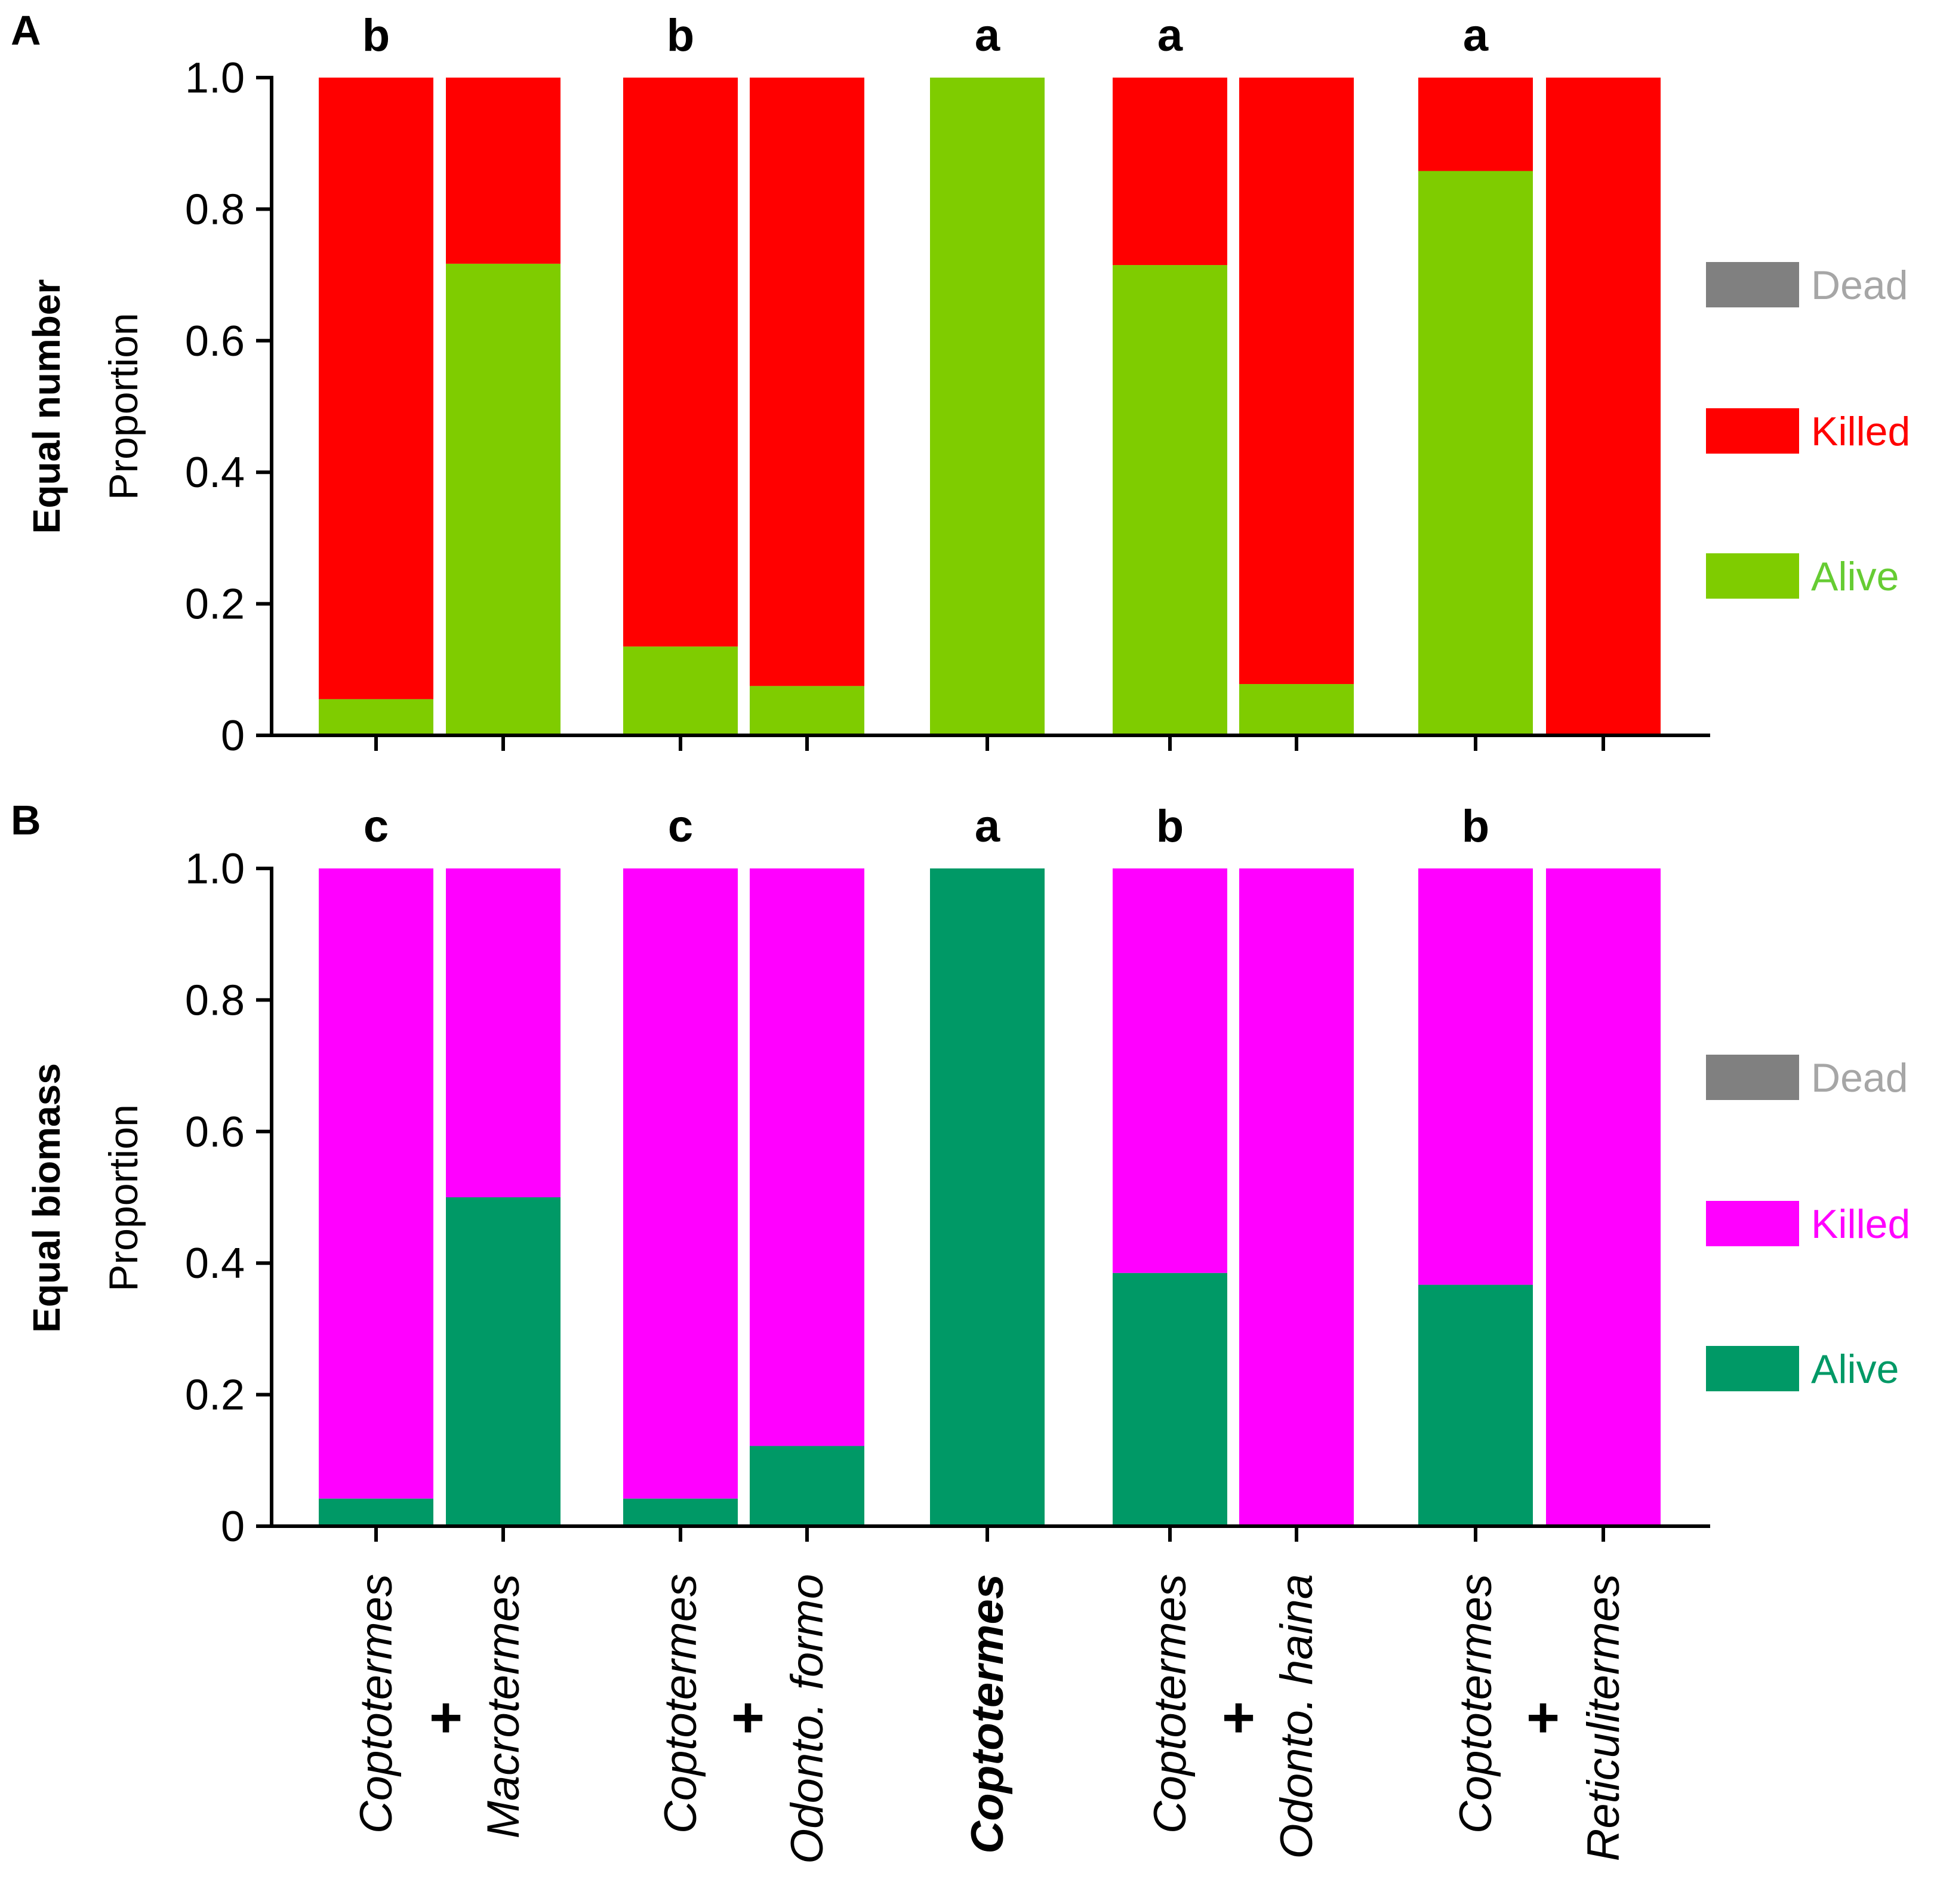 This screenshot has width=1934, height=1904. What do you see at coordinates (46, 406) in the screenshot?
I see `panel-title: Equal number` at bounding box center [46, 406].